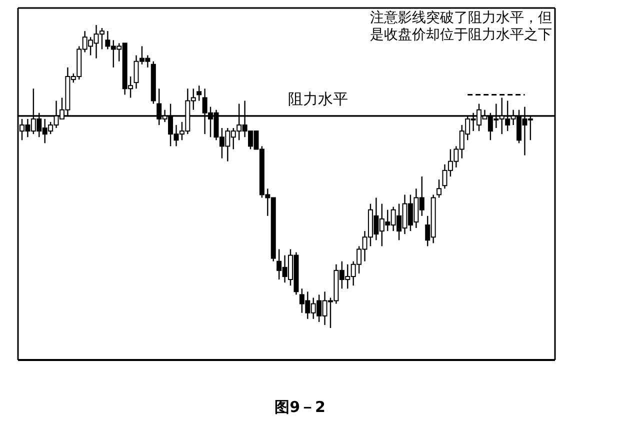 Image resolution: width=622 pixels, height=427 pixels. Describe the element at coordinates (318, 99) in the screenshot. I see `ref-line-label: 阻力水平` at that location.